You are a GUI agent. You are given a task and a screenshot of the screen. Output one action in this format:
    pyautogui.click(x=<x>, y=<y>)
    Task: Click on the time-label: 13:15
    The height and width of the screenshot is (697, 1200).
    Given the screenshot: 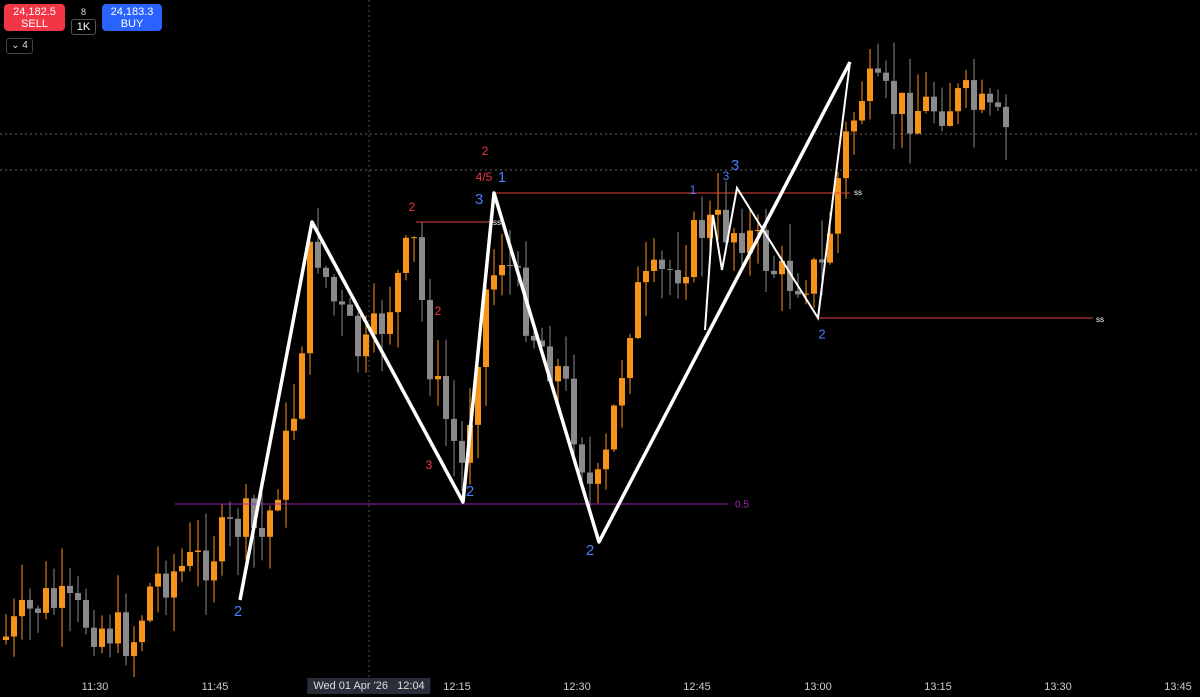 What is the action you would take?
    pyautogui.click(x=938, y=687)
    